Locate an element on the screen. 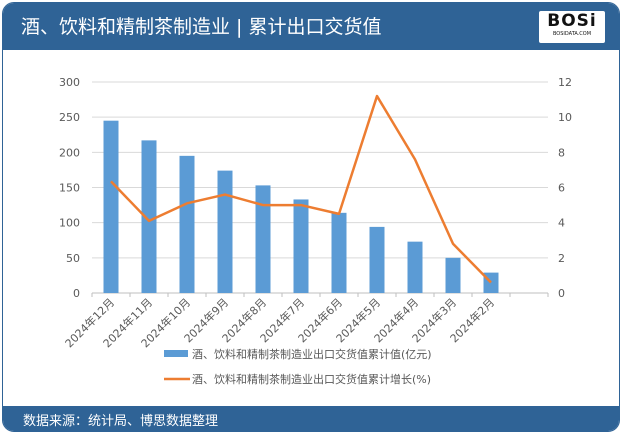 The width and height of the screenshot is (622, 434). left-axis-tick: 300 is located at coordinates (69, 82).